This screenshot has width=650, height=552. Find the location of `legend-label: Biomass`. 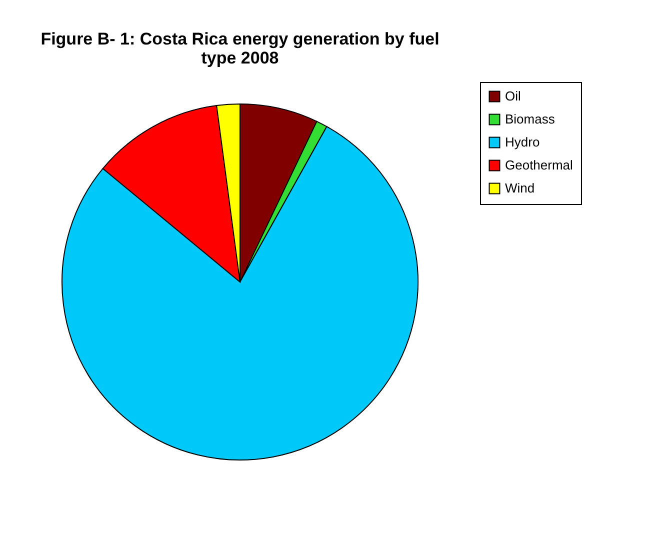

legend-label: Biomass is located at coordinates (530, 119).